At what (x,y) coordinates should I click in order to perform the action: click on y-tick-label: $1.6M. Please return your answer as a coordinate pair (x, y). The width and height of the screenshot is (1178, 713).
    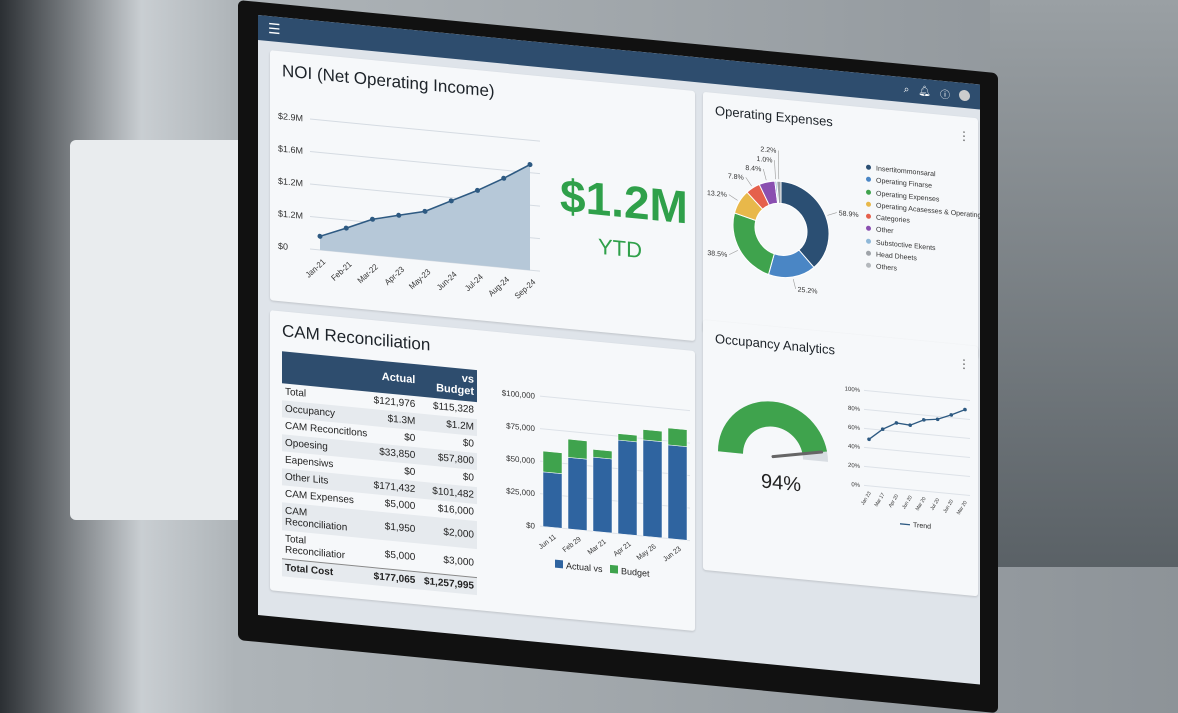
    Looking at the image, I should click on (290, 149).